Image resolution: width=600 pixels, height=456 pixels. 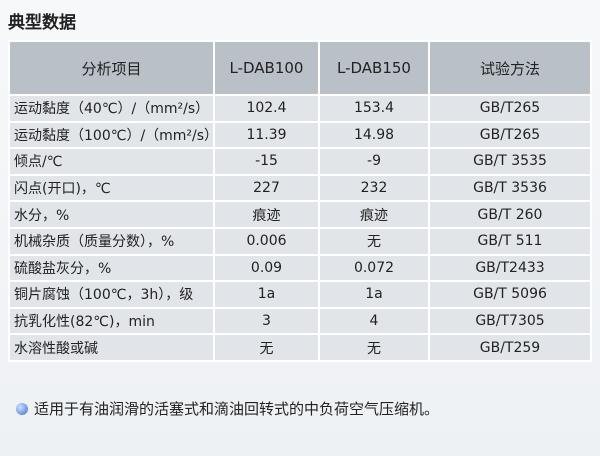 I want to click on column-header: L-DAB100, so click(x=266, y=68).